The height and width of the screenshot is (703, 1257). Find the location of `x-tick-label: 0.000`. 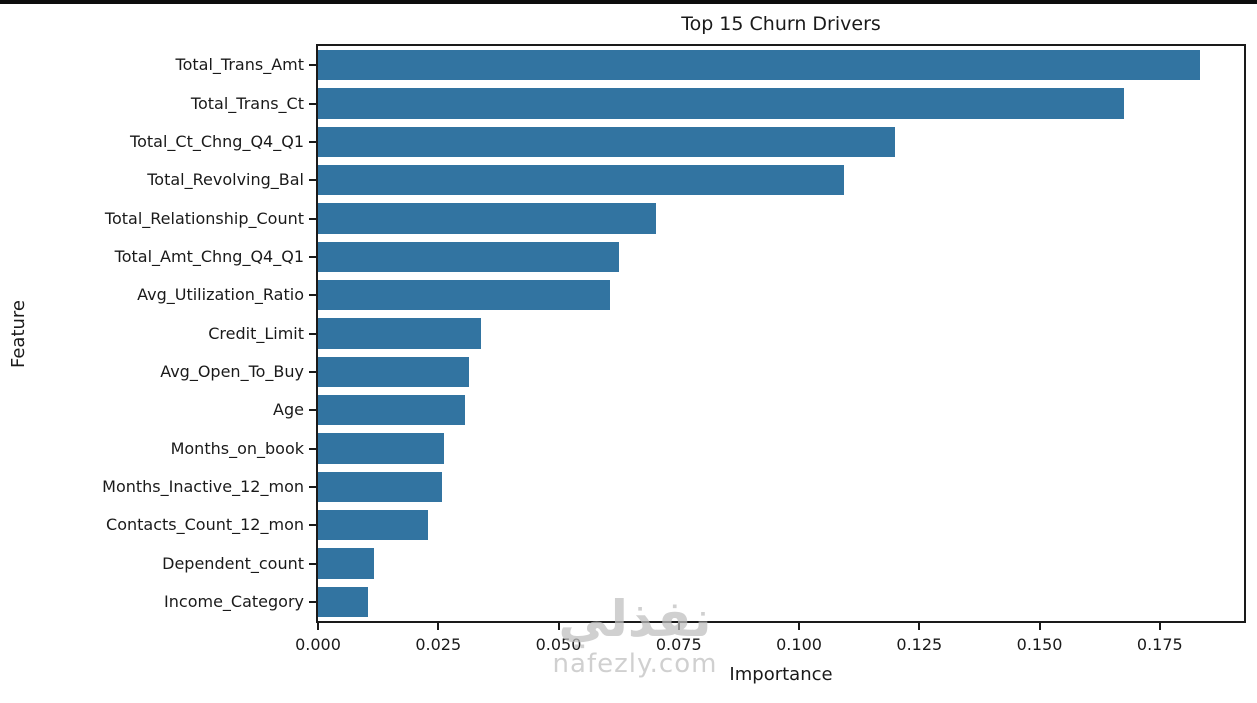

x-tick-label: 0.000 is located at coordinates (318, 644).